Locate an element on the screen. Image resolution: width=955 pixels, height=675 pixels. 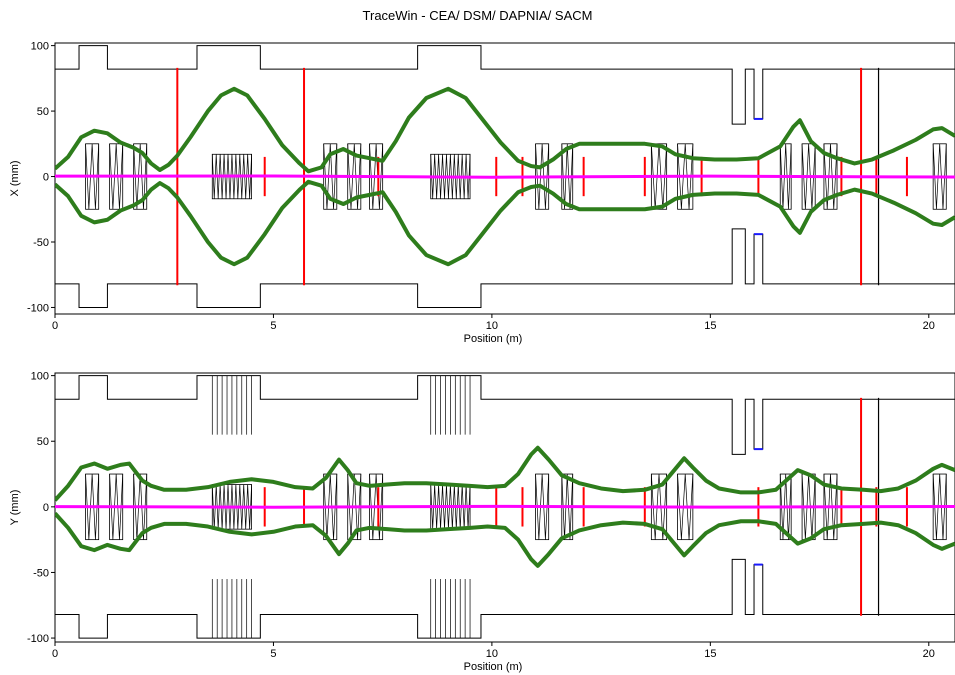
y-axis-label: X (mm) is located at coordinates (15, 178).